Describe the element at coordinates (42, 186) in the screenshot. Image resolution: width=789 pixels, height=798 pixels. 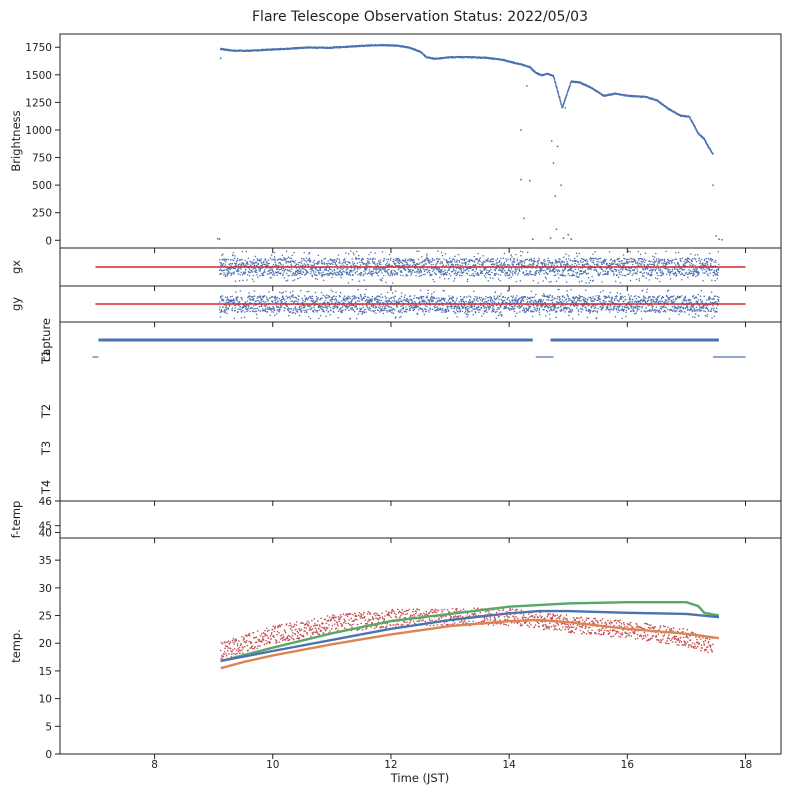
I see `brightness-y-tick-label: 500` at that location.